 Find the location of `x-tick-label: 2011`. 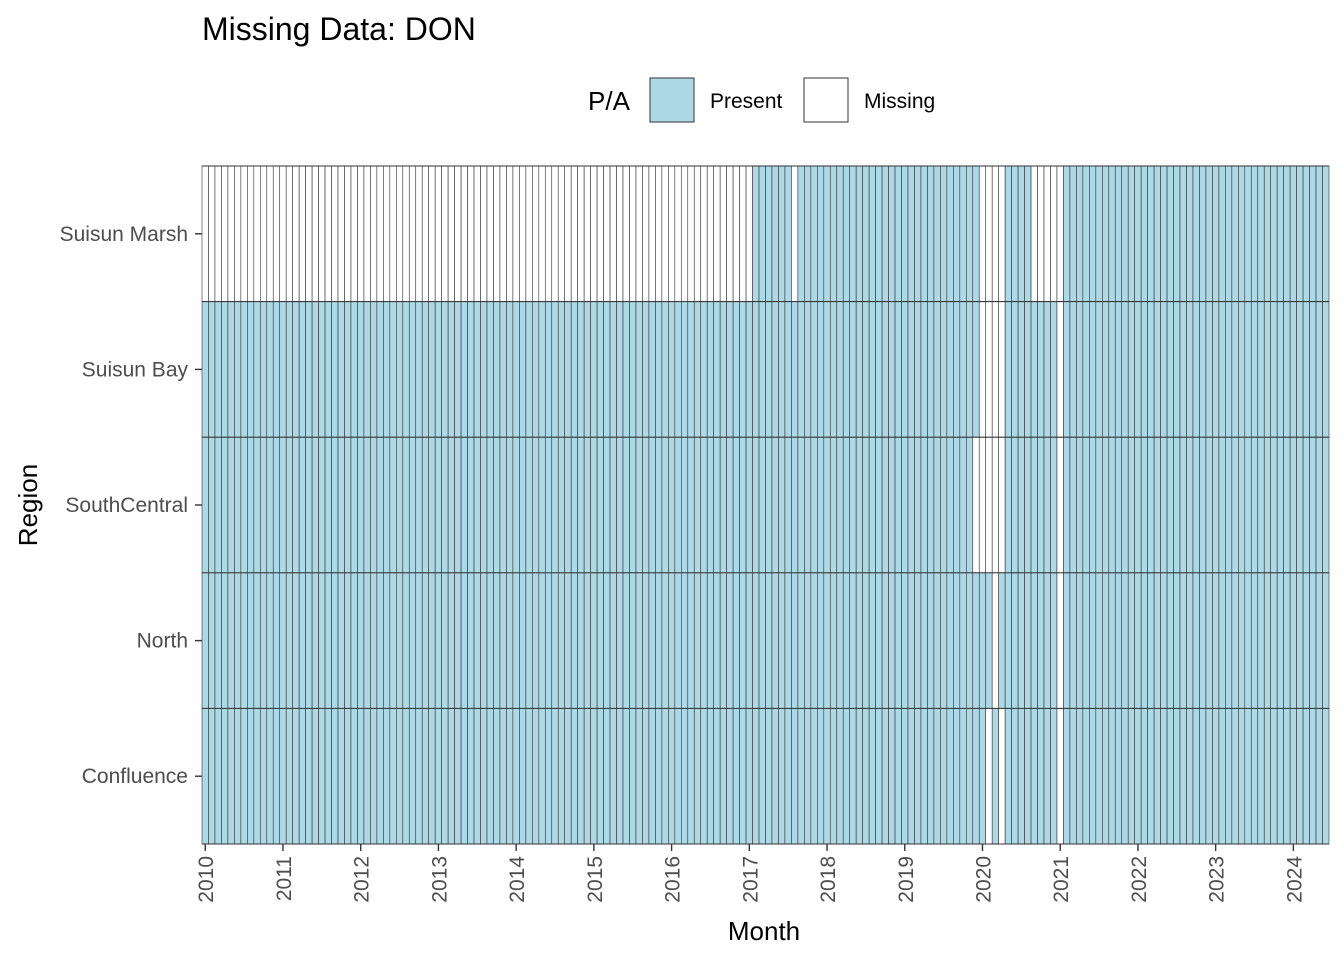

x-tick-label: 2011 is located at coordinates (284, 878).